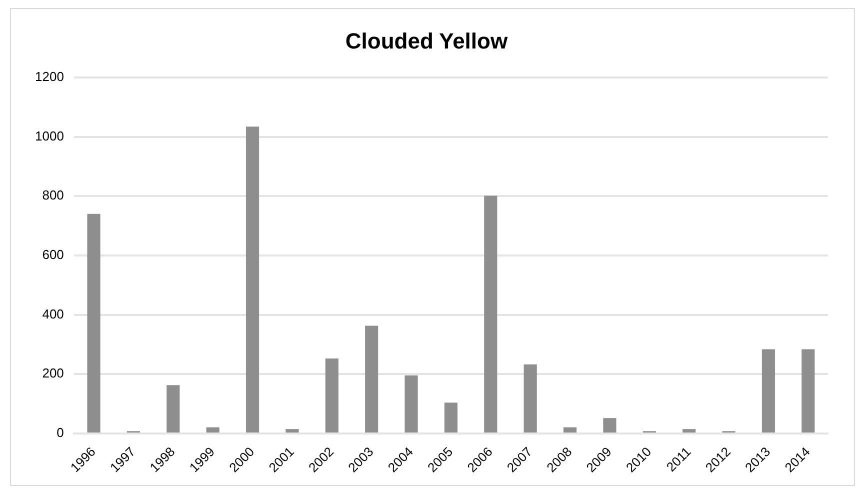 This screenshot has width=867, height=488. Describe the element at coordinates (53, 254) in the screenshot. I see `y-tick-label: 600` at that location.